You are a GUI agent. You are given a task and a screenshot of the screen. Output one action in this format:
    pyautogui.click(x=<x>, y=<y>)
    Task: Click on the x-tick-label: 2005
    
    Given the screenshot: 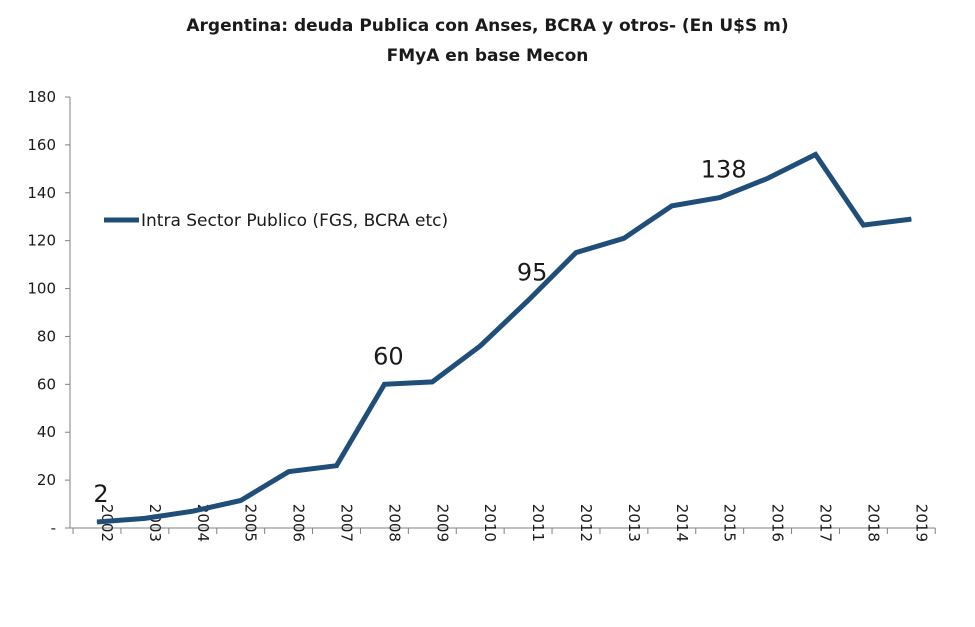 What is the action you would take?
    pyautogui.click(x=251, y=523)
    